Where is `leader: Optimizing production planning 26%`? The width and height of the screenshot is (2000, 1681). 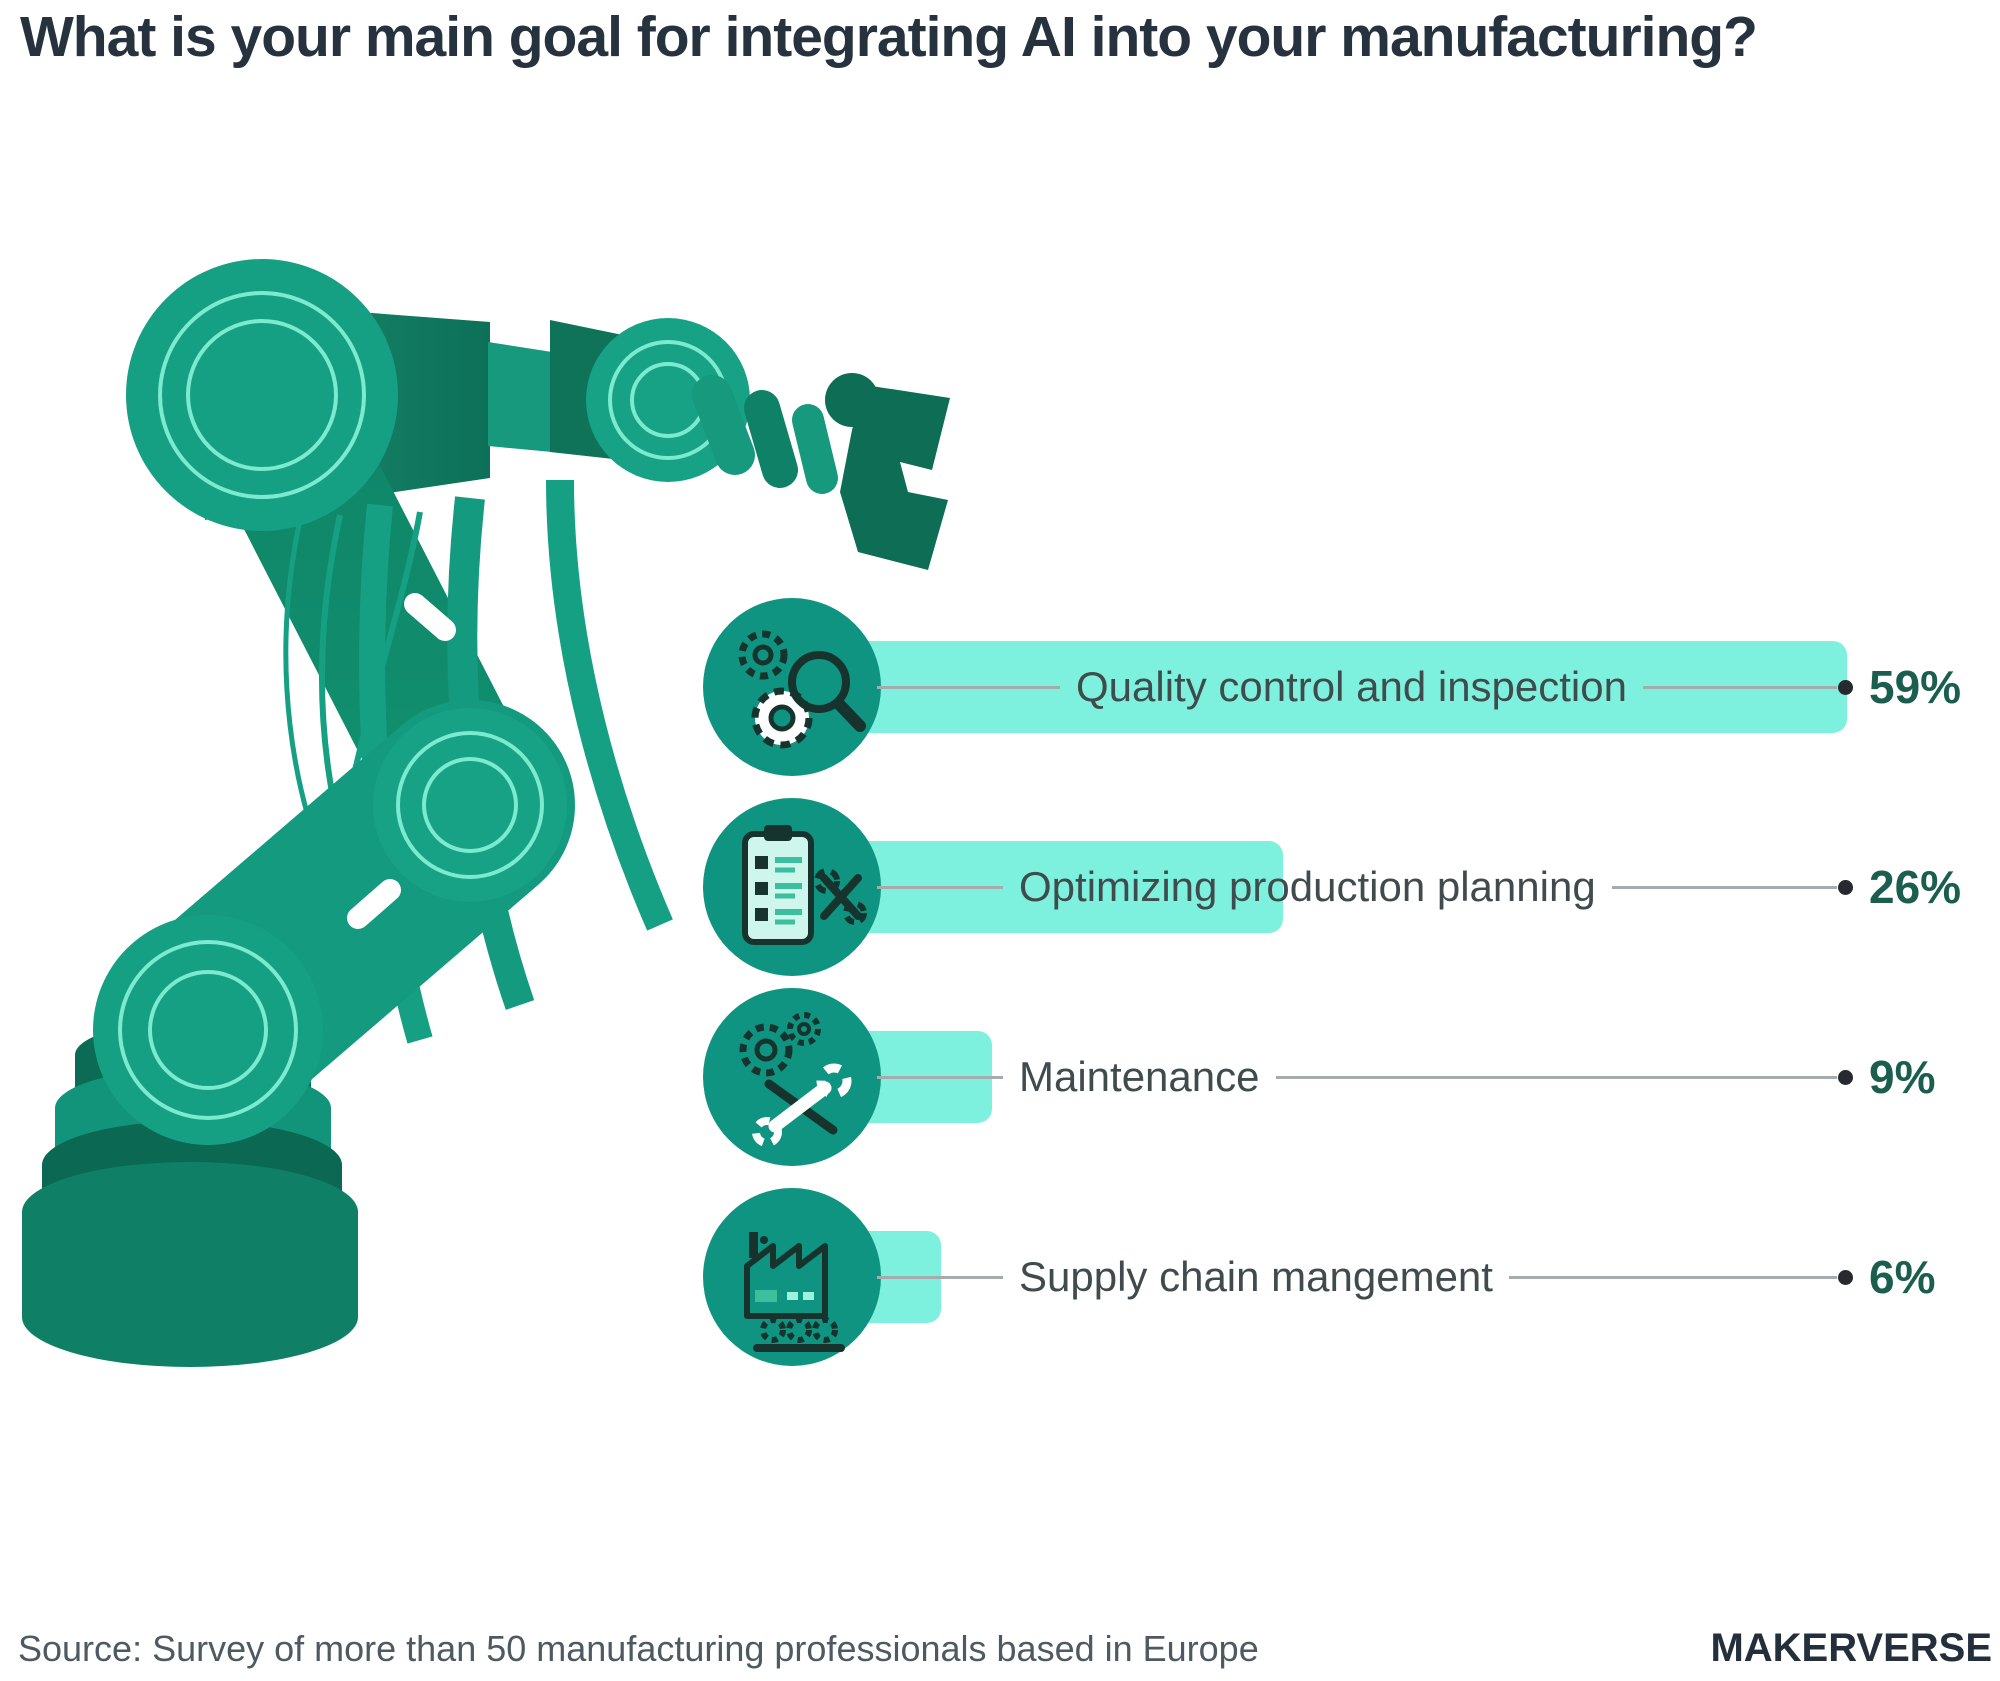 leader: Optimizing production planning 26% is located at coordinates (1433, 887).